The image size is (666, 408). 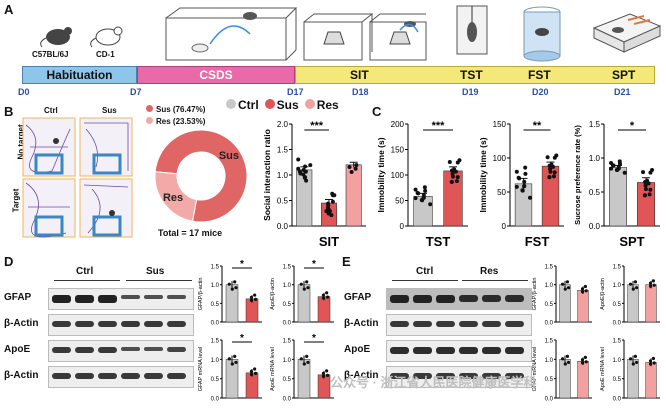 What do you see at coordinates (630, 371) in the screenshot?
I see `chart-e-apoe-mrna: 0.0 0.5 1.0 1.5 ApoE mRNA level` at bounding box center [630, 371].